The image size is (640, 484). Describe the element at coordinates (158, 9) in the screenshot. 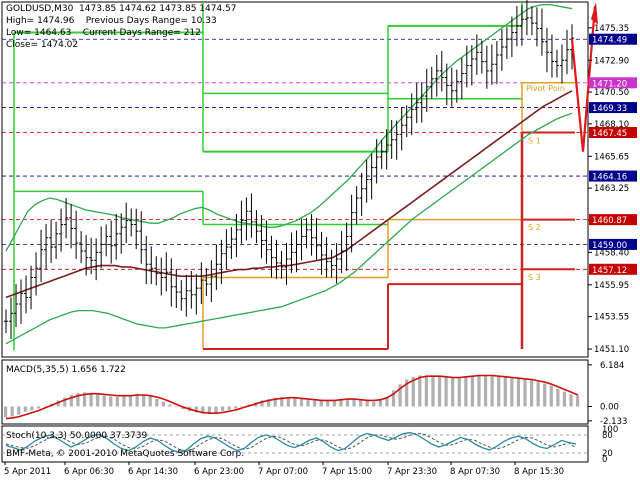

I see `ohlc-readout: 1473.85 1474.62 1473.85 1474.57` at that location.